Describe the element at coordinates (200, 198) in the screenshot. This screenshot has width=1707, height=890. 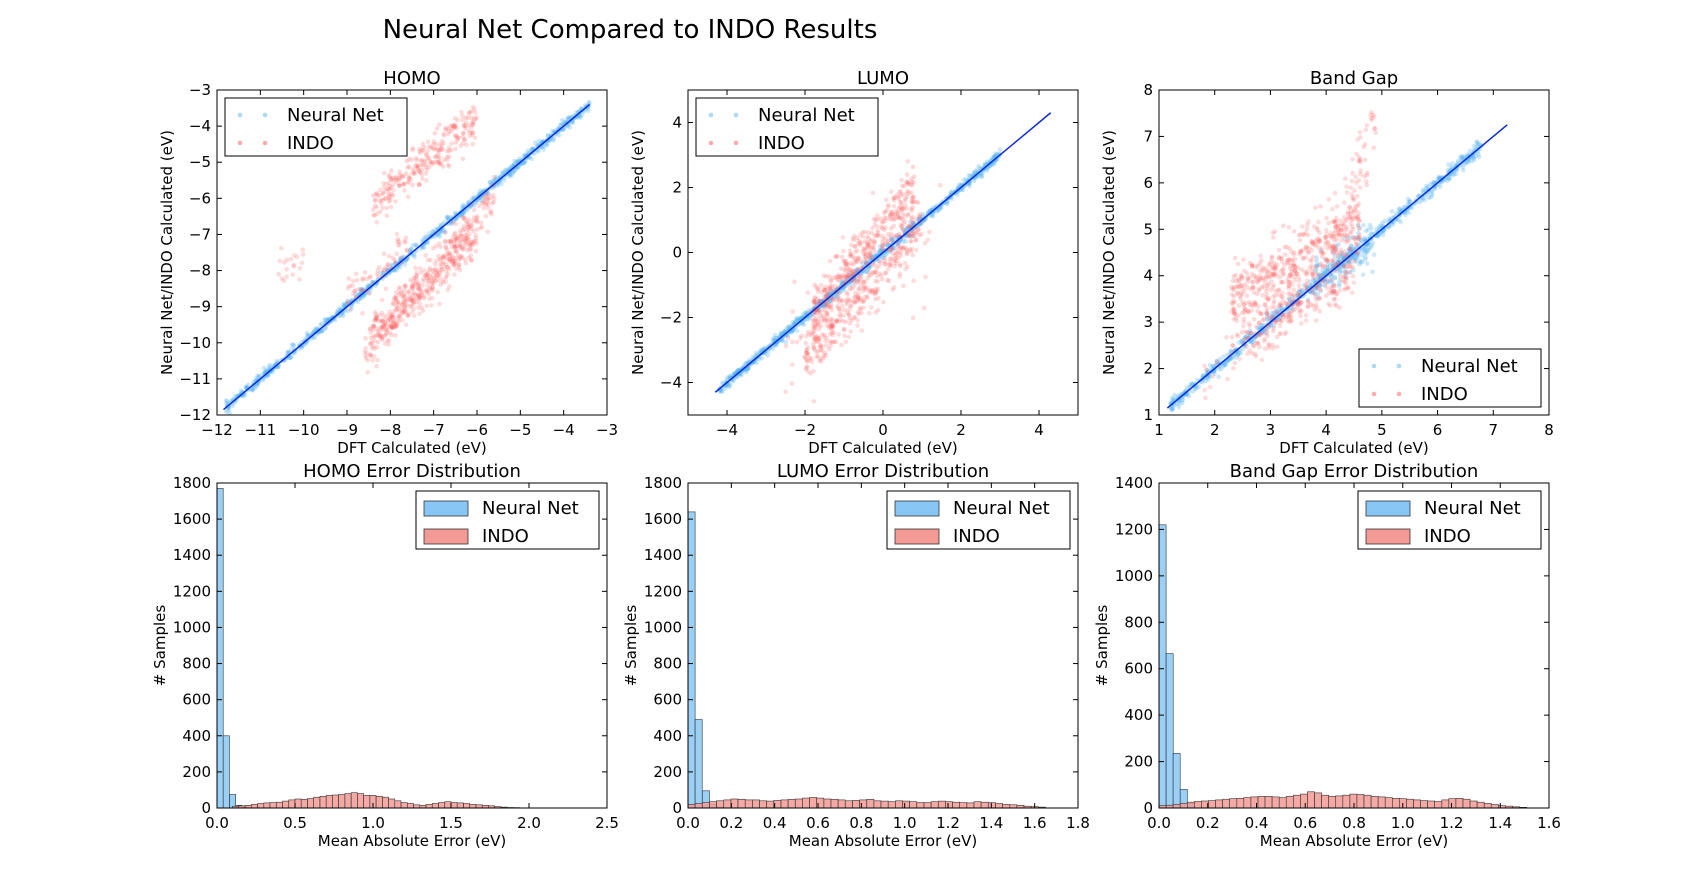
I see `y-tick-label: −6` at that location.